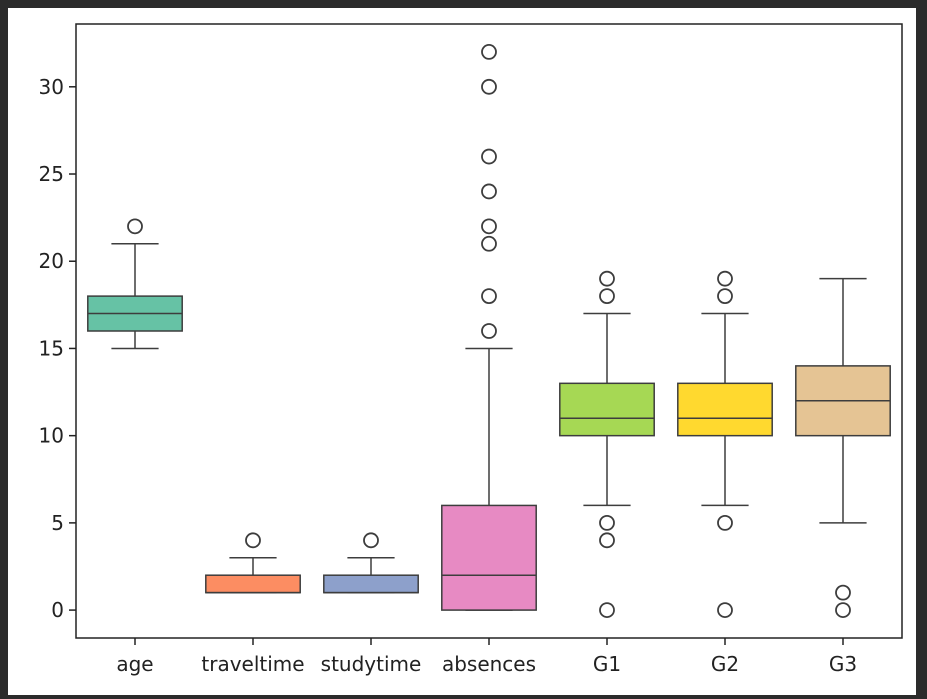 This screenshot has height=699, width=927. I want to click on y-tick-label: 25, so click(51, 174).